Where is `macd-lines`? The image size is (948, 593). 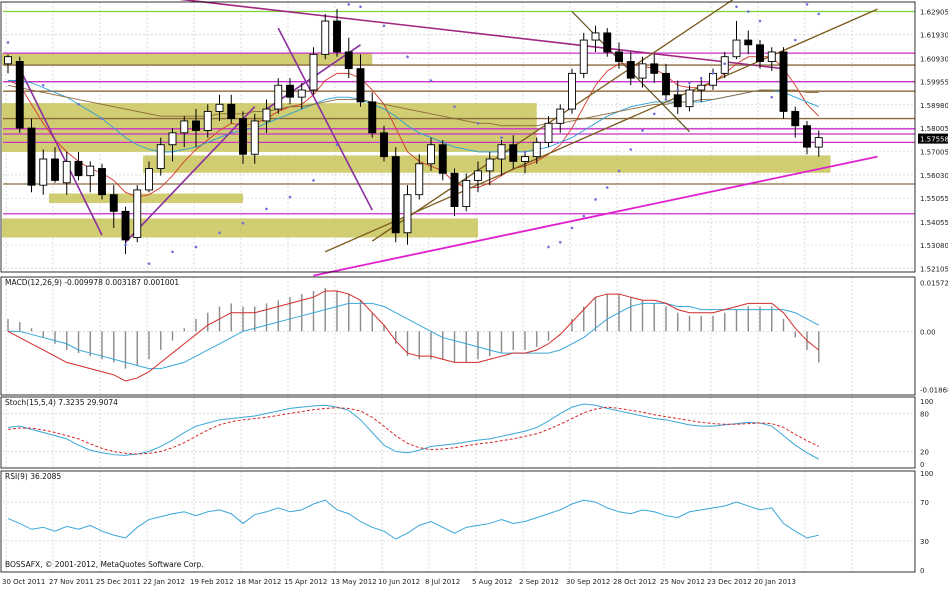 macd-lines is located at coordinates (413, 336).